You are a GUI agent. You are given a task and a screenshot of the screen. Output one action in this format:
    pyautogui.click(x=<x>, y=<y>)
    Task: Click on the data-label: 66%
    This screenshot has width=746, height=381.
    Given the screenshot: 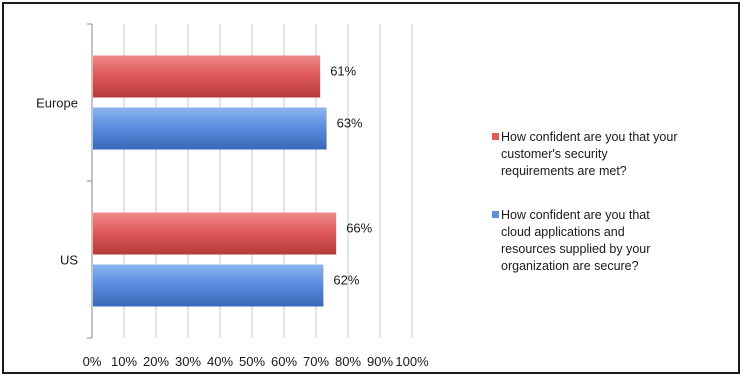 What is the action you would take?
    pyautogui.click(x=359, y=228)
    